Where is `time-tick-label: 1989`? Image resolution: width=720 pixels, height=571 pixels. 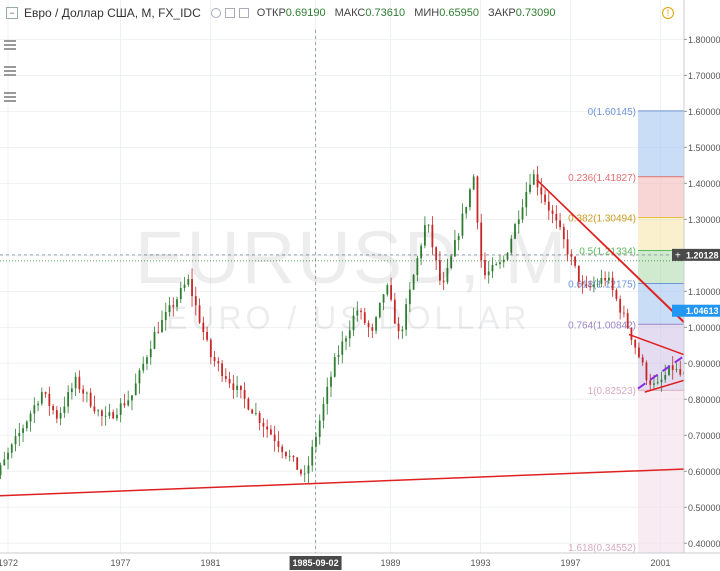
time-tick-label: 1989 is located at coordinates (390, 563).